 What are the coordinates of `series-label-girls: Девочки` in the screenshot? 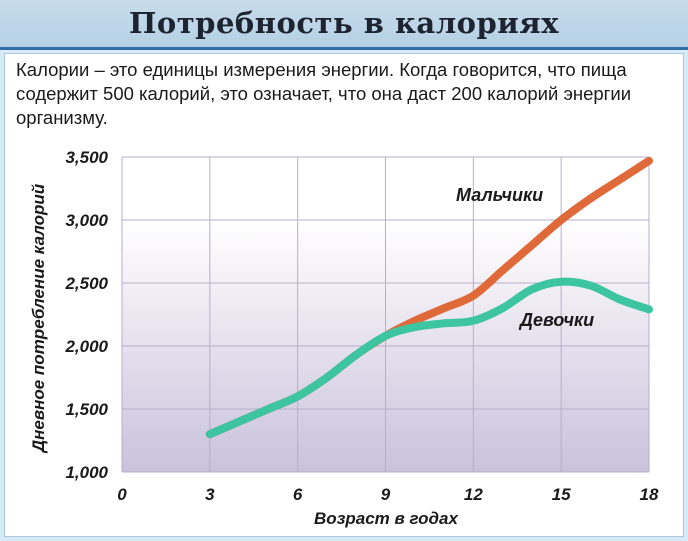 It's located at (556, 320).